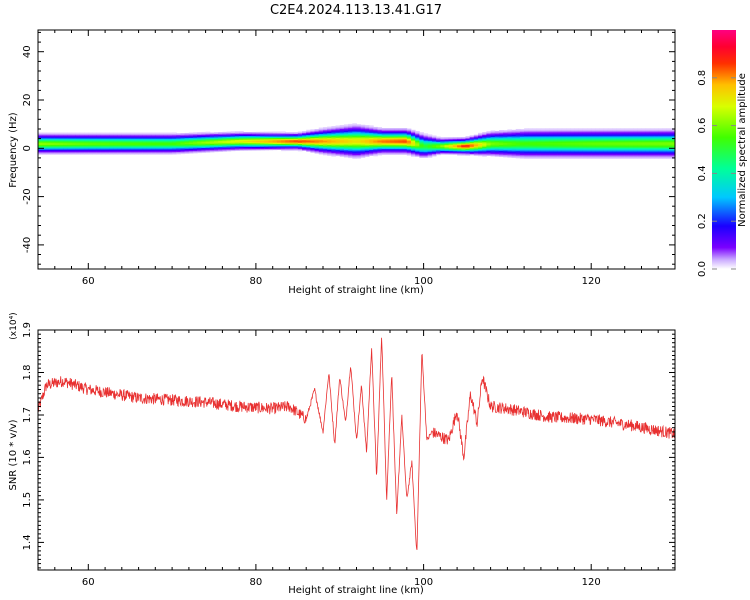  I want to click on colorbar-tick-label: 0.8, so click(702, 78).